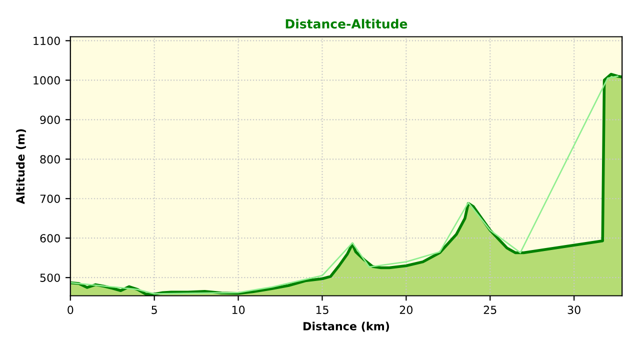  What do you see at coordinates (50, 120) in the screenshot?
I see `y-tick-label: 900` at bounding box center [50, 120].